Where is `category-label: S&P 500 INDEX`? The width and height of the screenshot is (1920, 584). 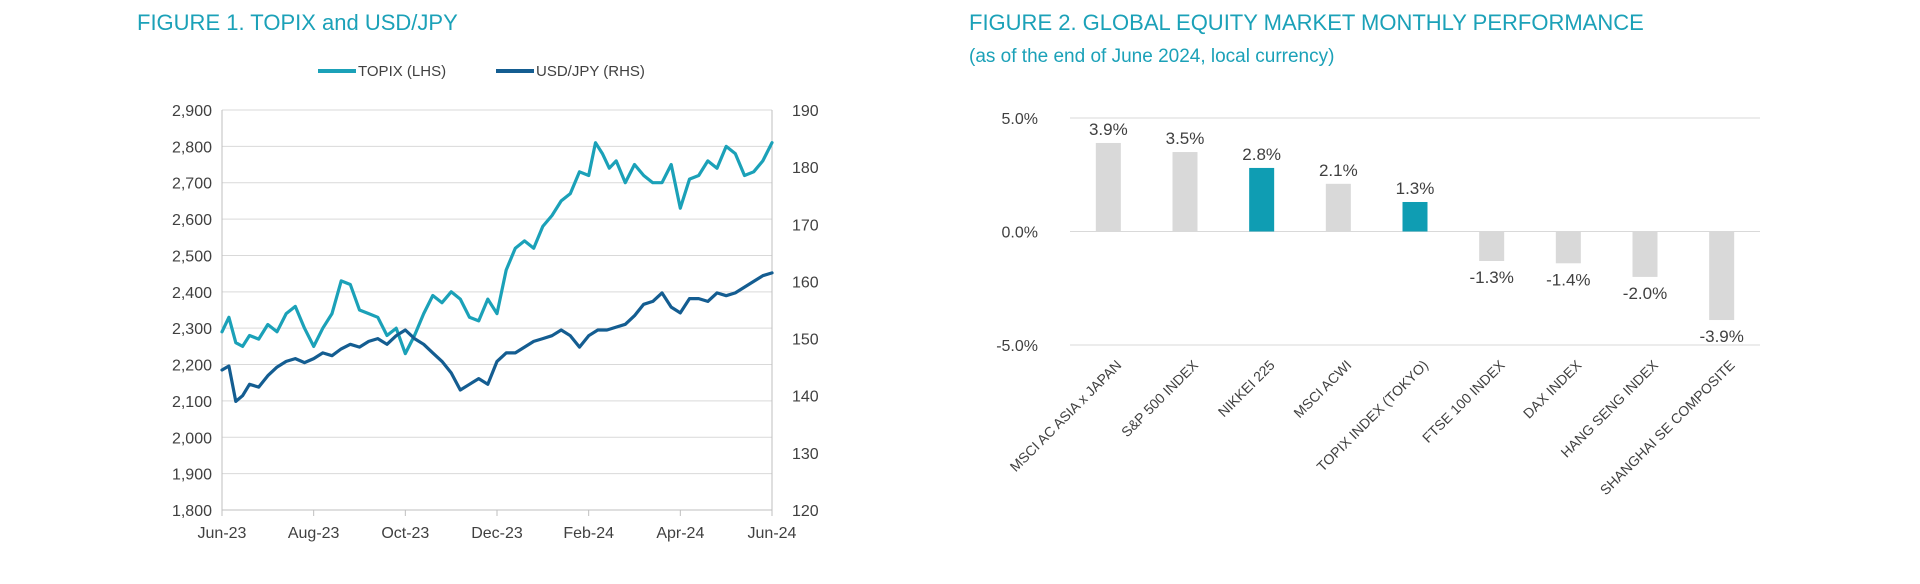
category-label: S&P 500 INDEX is located at coordinates (1160, 398).